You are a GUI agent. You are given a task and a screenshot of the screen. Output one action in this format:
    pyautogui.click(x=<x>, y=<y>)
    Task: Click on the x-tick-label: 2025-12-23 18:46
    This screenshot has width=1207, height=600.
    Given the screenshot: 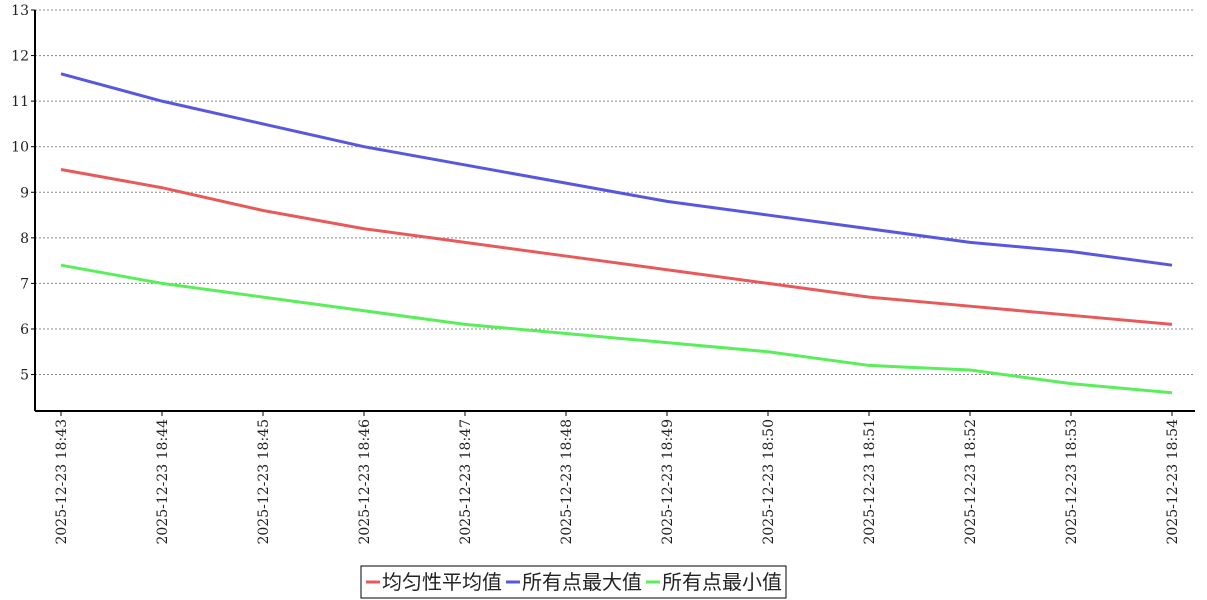 What is the action you would take?
    pyautogui.click(x=365, y=482)
    